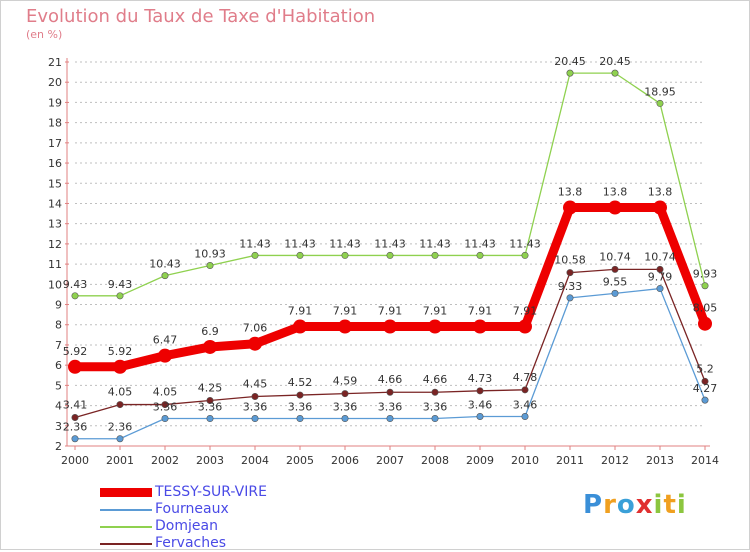 This screenshot has width=750, height=552. Describe the element at coordinates (120, 351) in the screenshot. I see `data-label: 5.92` at that location.